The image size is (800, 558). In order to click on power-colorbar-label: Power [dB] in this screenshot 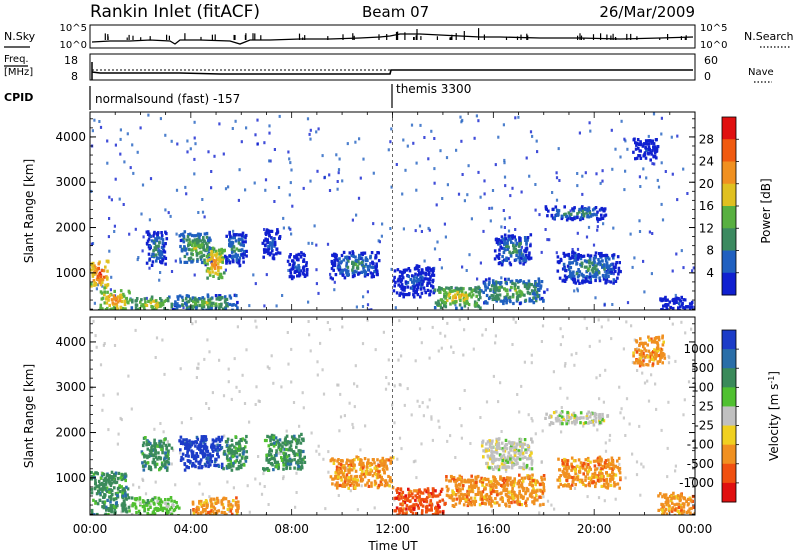, I will do `click(766, 210)`.